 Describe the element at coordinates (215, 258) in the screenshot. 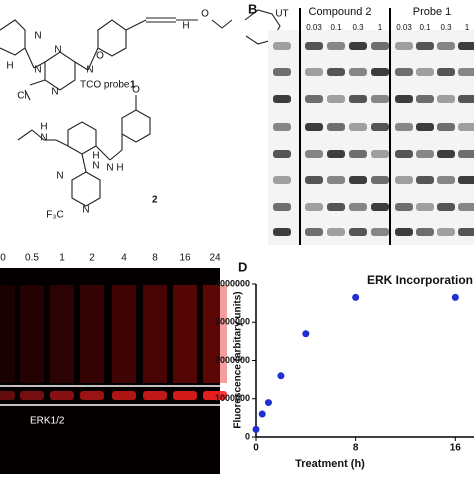

I see `time-label: 24` at that location.